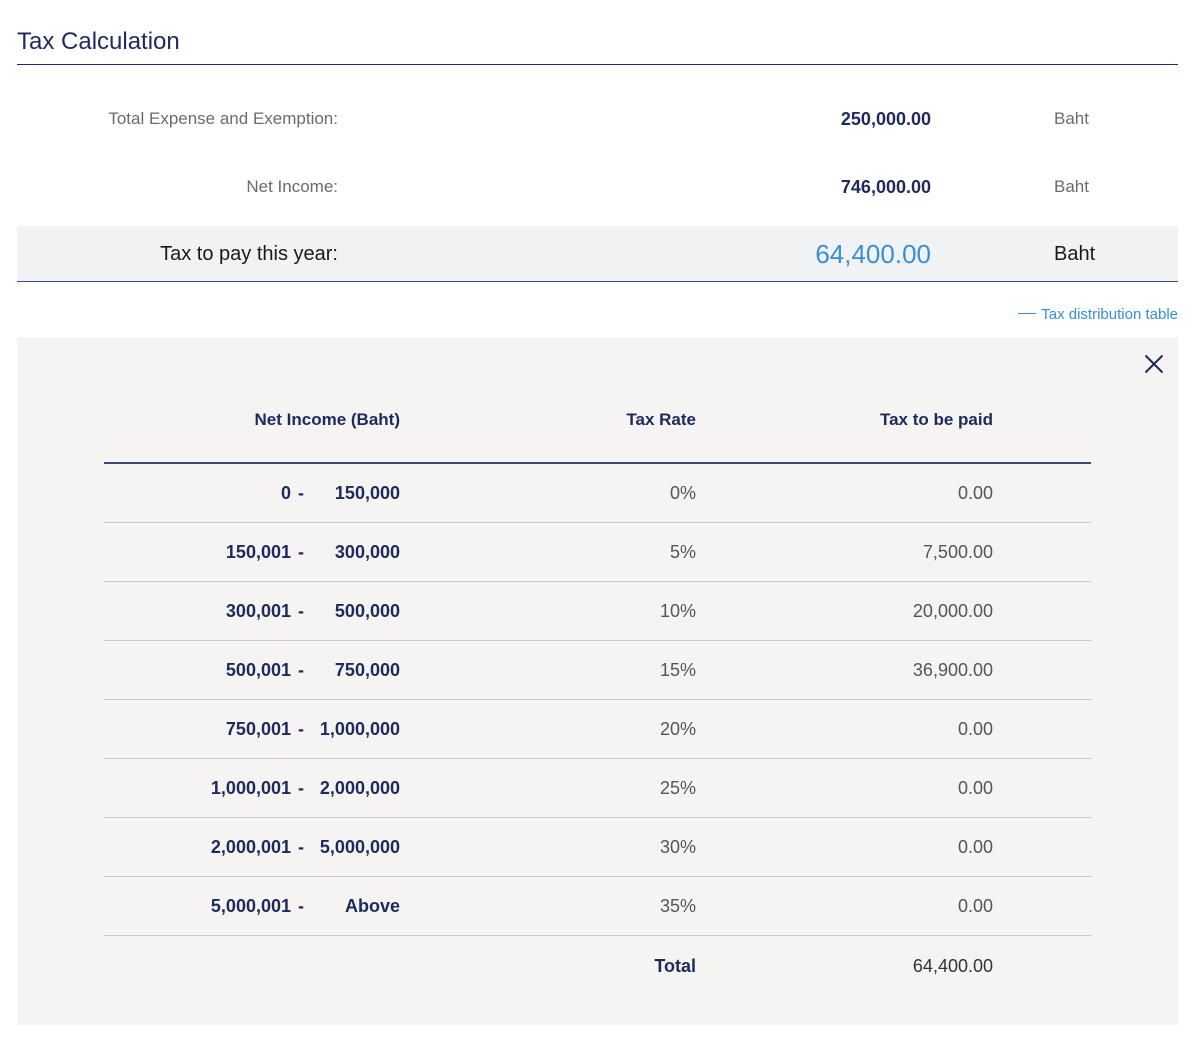 This screenshot has width=1200, height=1046. What do you see at coordinates (258, 670) in the screenshot?
I see `income-from: 500,001` at bounding box center [258, 670].